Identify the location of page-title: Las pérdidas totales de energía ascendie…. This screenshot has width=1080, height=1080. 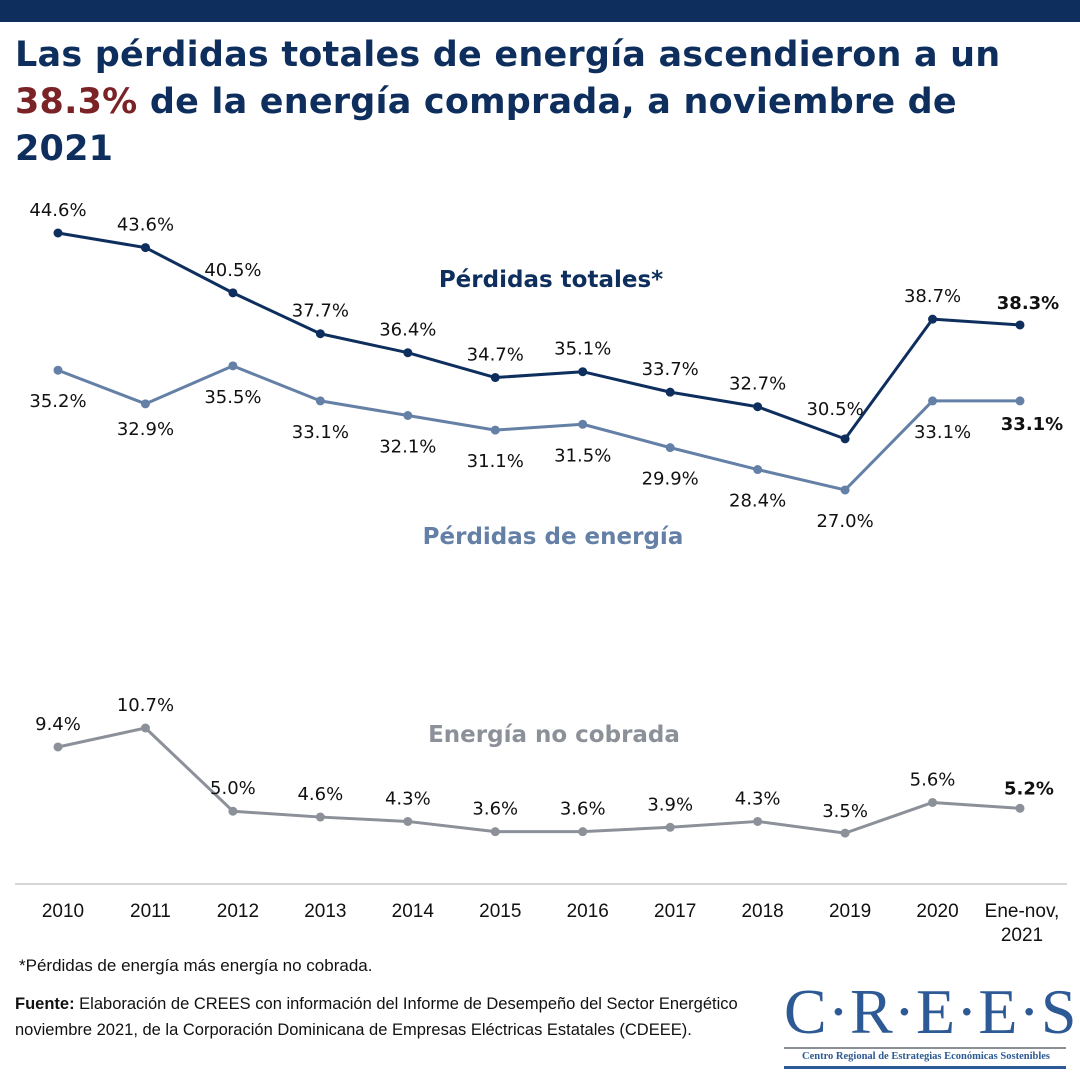
(540, 102).